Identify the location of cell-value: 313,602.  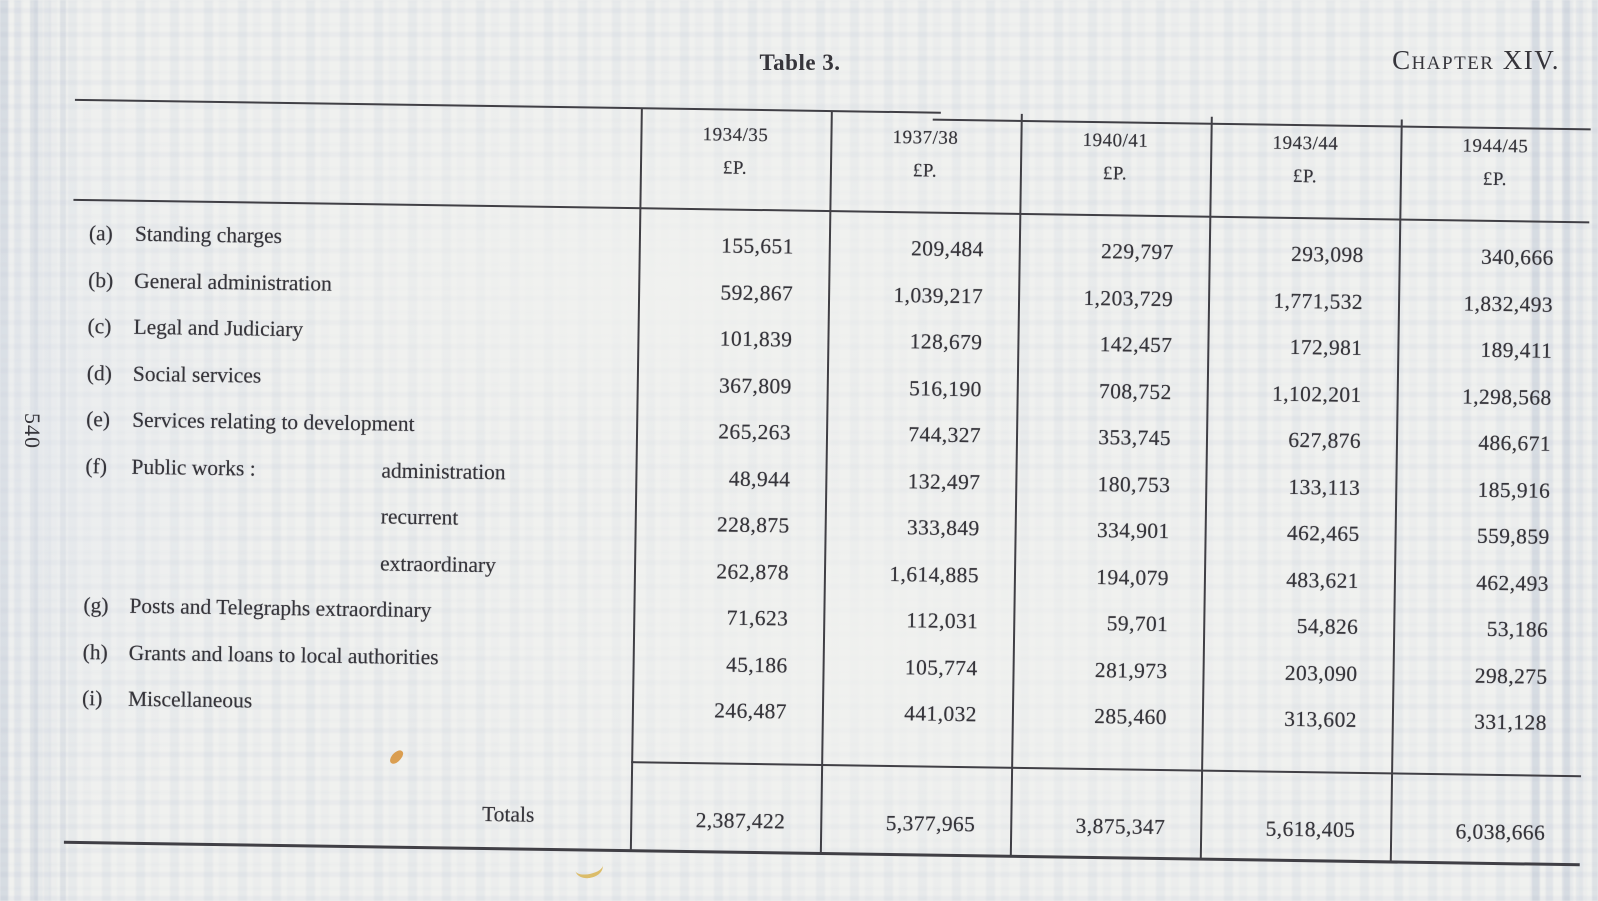
(1321, 719).